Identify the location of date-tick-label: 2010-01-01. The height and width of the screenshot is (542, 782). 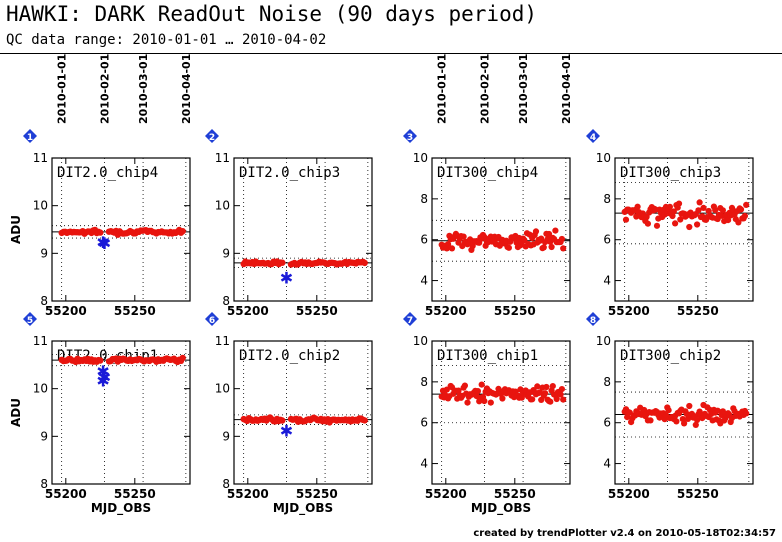
(442, 89).